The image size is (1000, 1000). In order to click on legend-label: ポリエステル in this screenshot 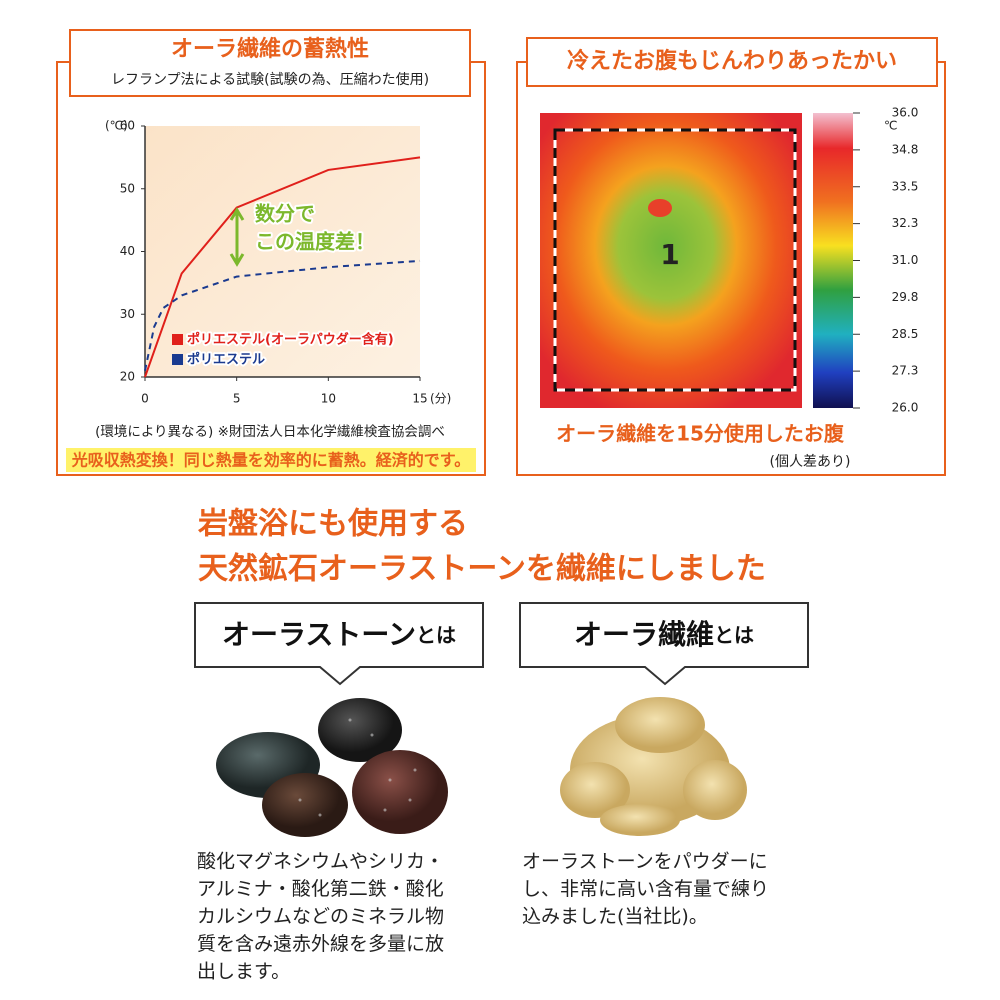, I will do `click(226, 360)`.